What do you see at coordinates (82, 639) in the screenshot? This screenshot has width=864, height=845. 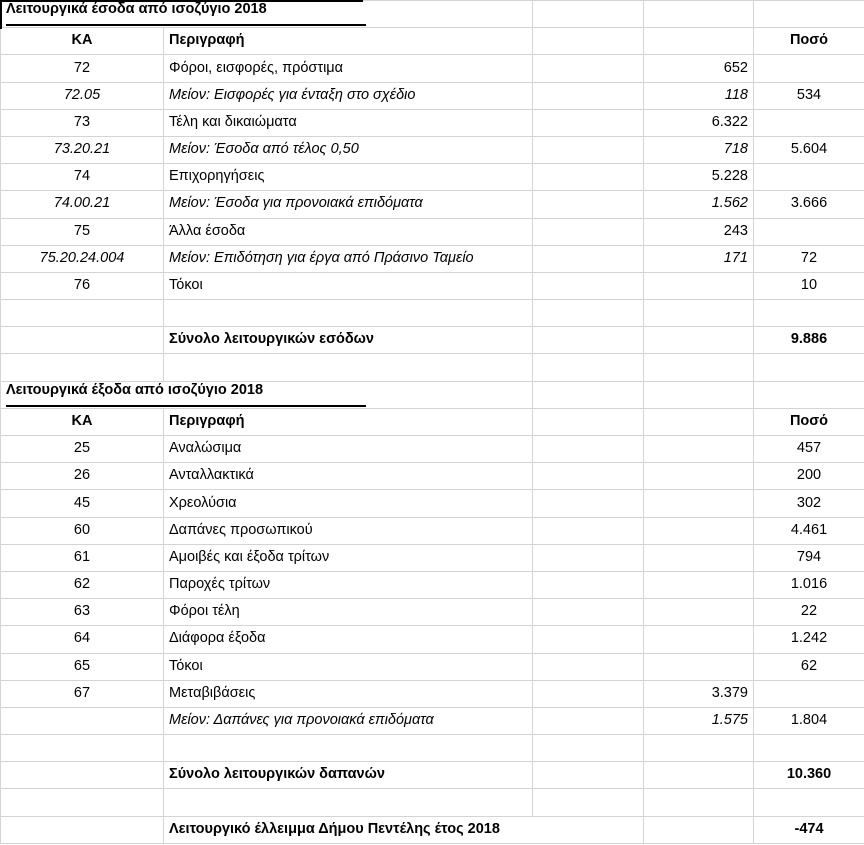 I see `cell-code: 64` at bounding box center [82, 639].